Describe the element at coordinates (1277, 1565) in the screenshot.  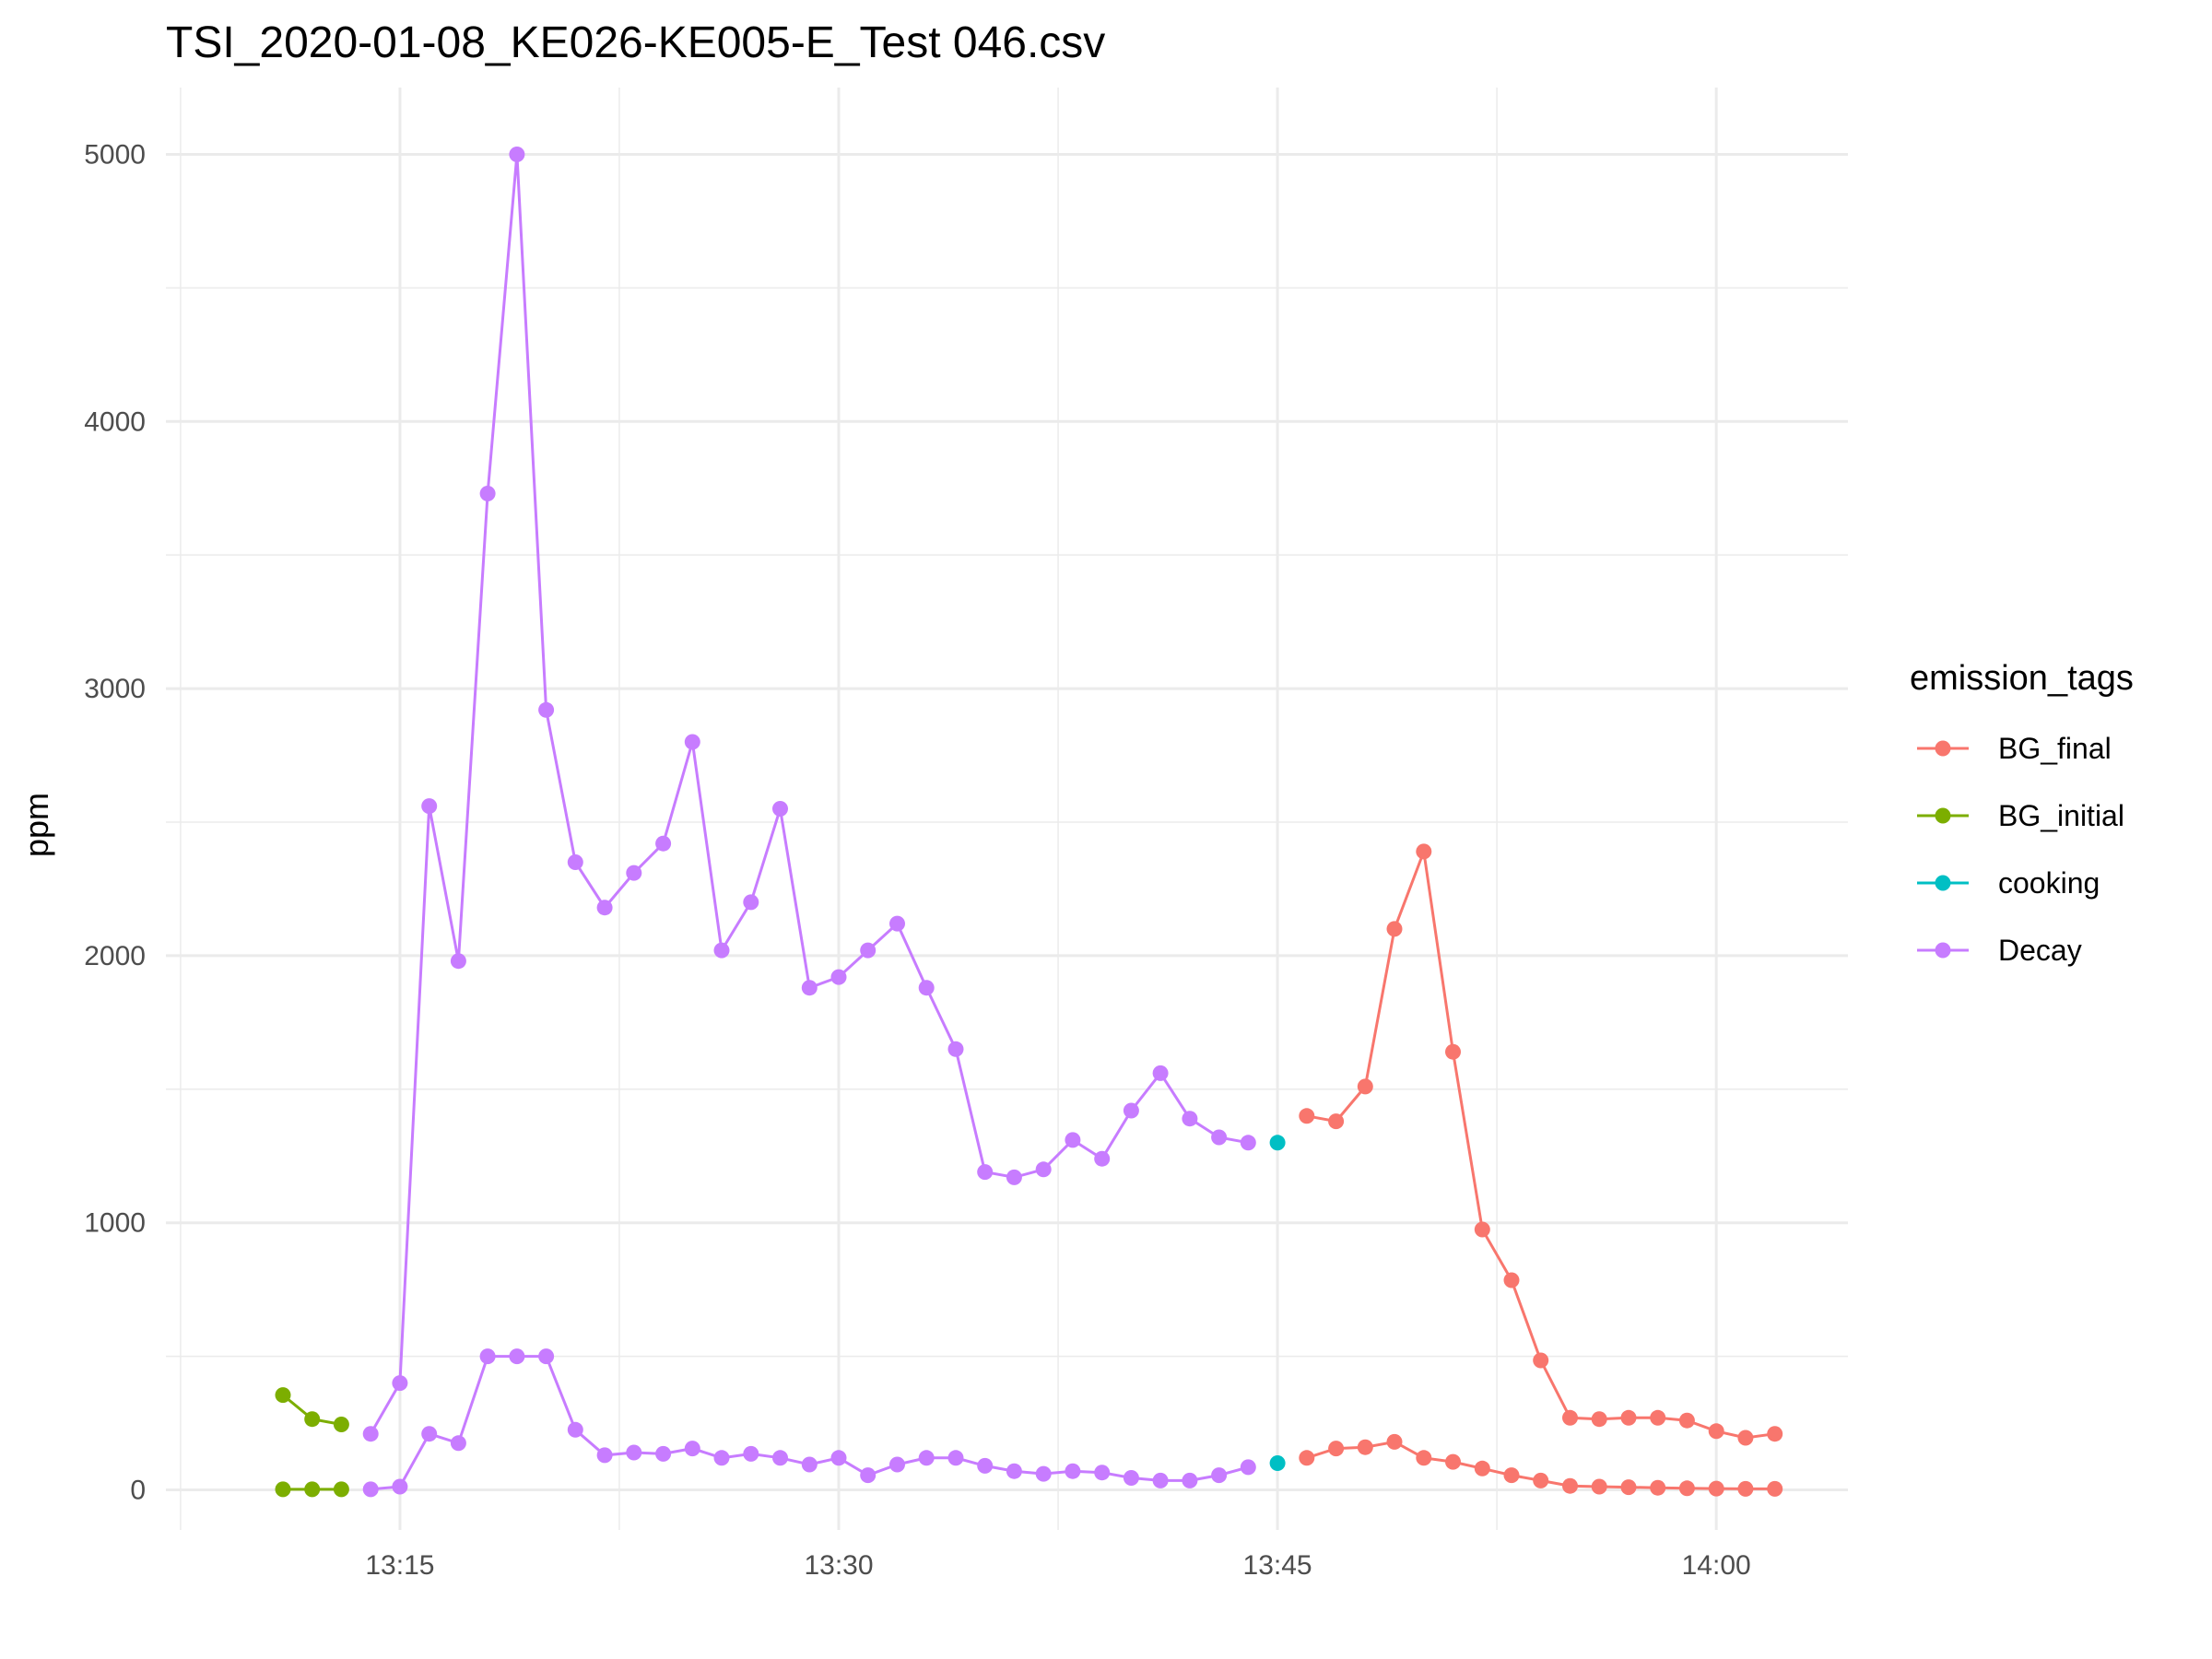
I see `x-tick-label: 13:45` at that location.